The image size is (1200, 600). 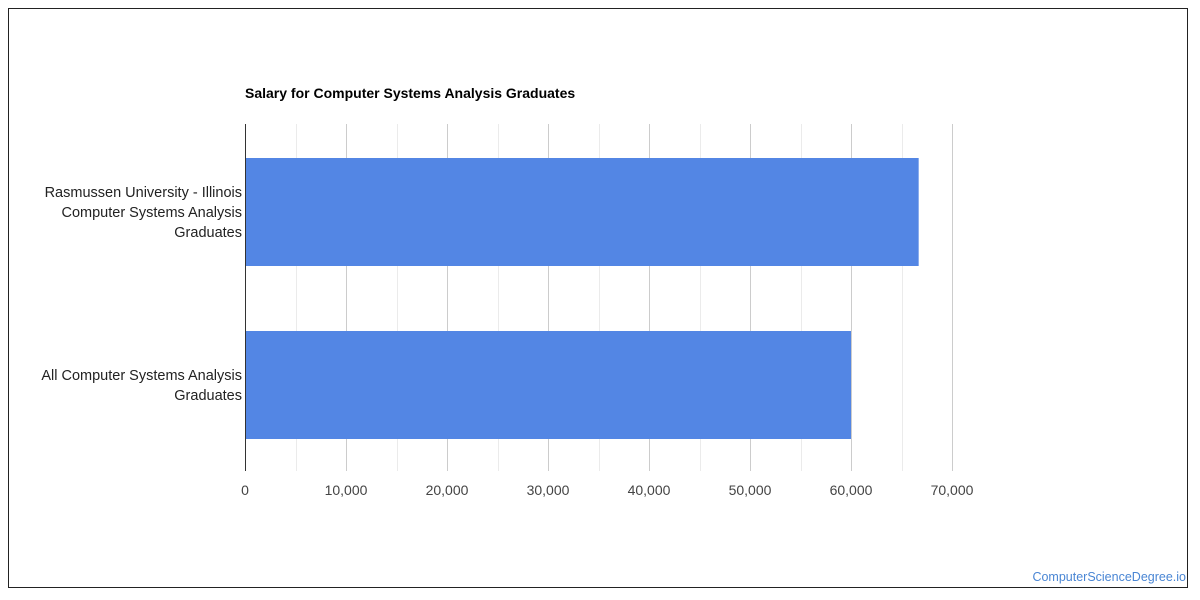 I want to click on x-tick-label: 30,000, so click(x=548, y=490).